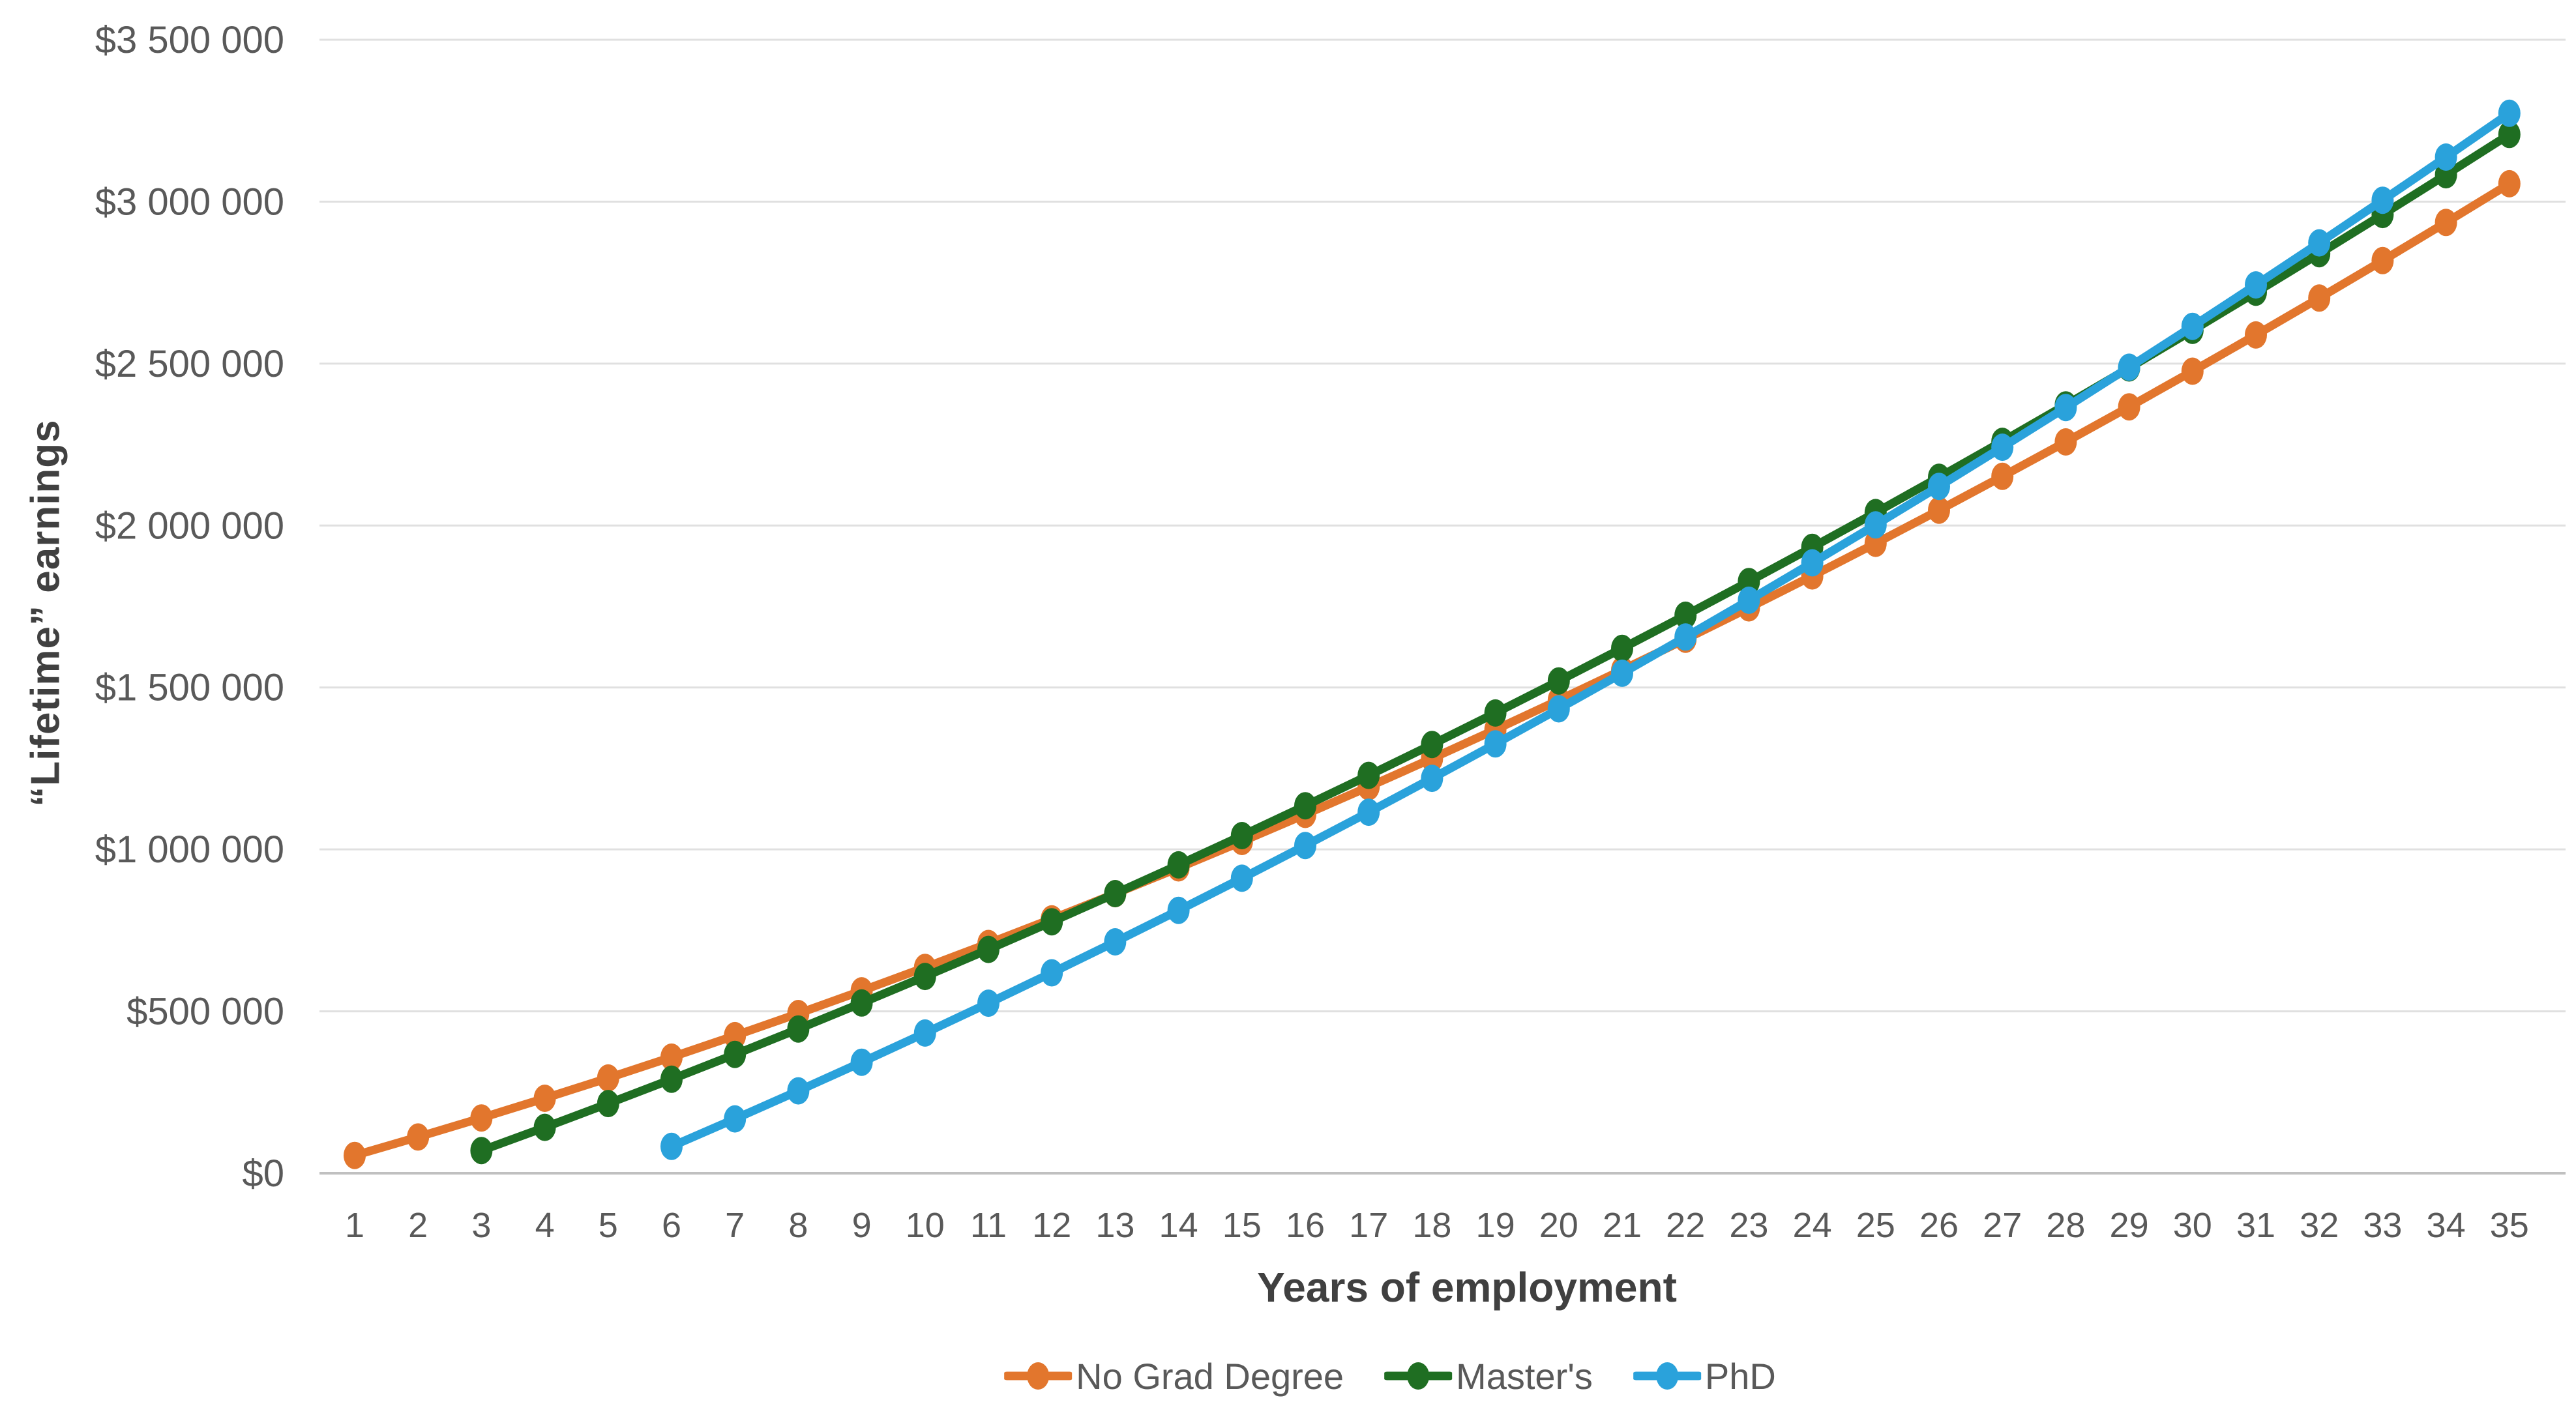 This screenshot has height=1417, width=2576. What do you see at coordinates (1558, 1225) in the screenshot?
I see `x-tick-label: 20` at bounding box center [1558, 1225].